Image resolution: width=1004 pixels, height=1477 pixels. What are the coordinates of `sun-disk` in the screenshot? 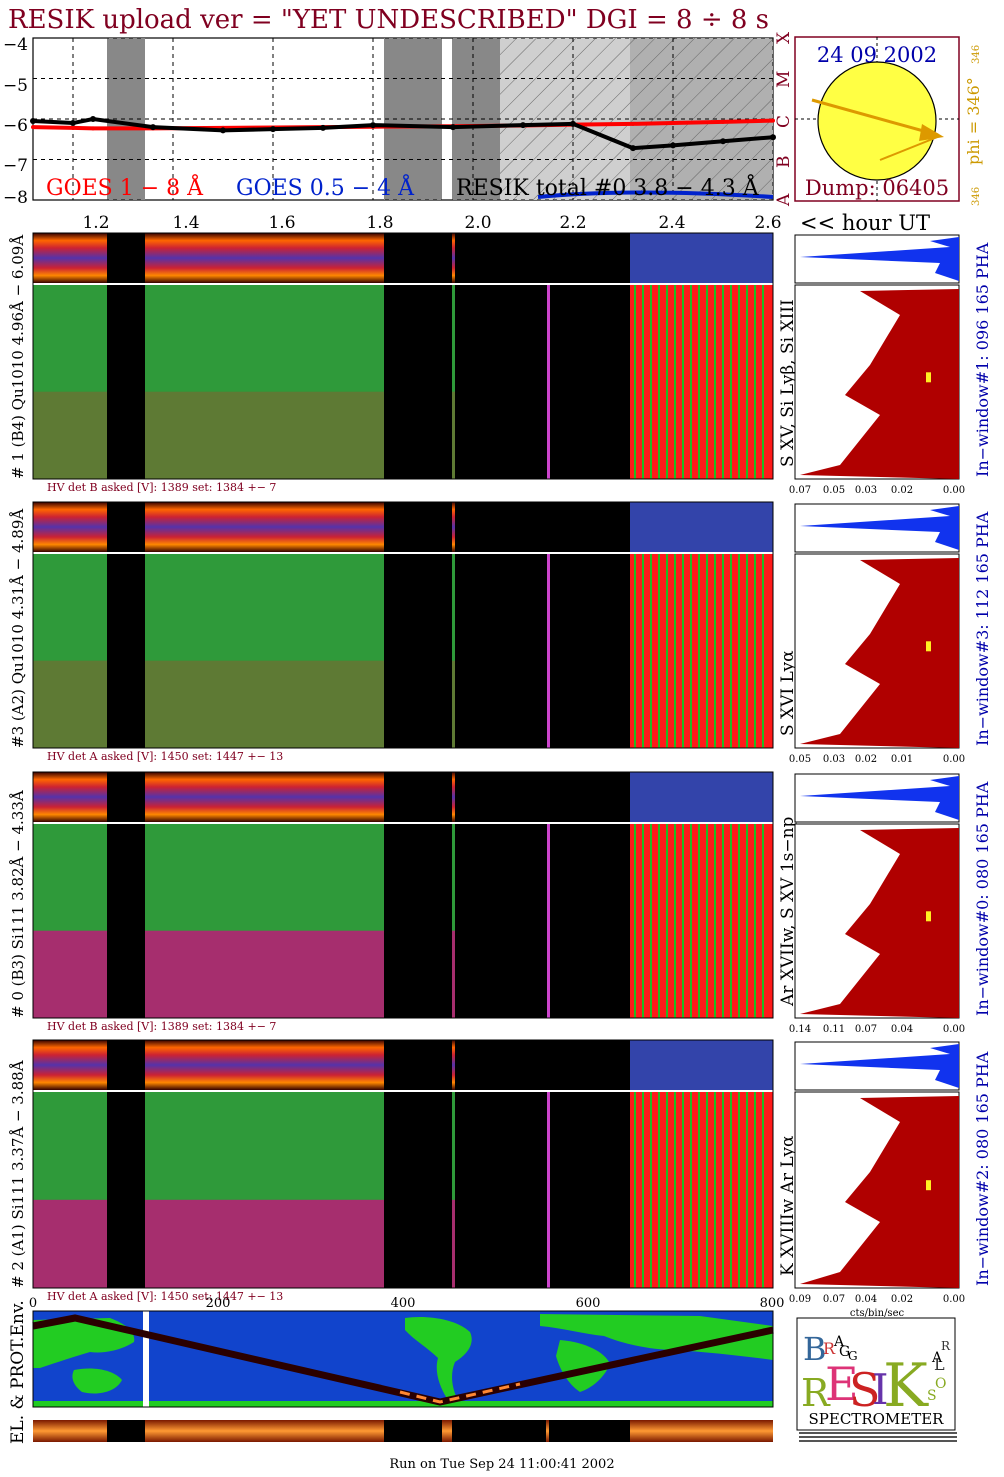 It's located at (877, 121).